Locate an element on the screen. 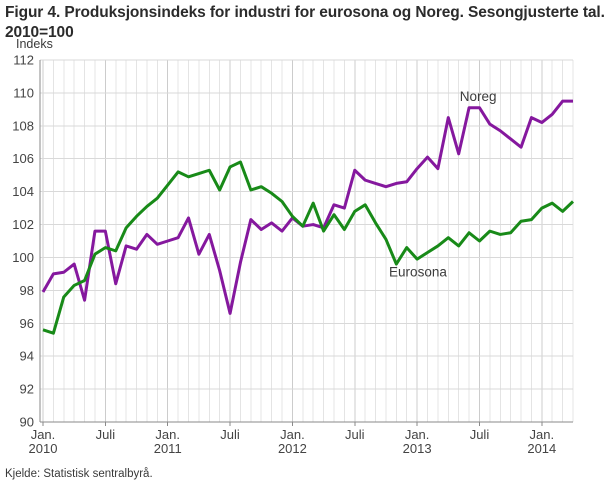  y-tick-label: 100 is located at coordinates (23, 257).